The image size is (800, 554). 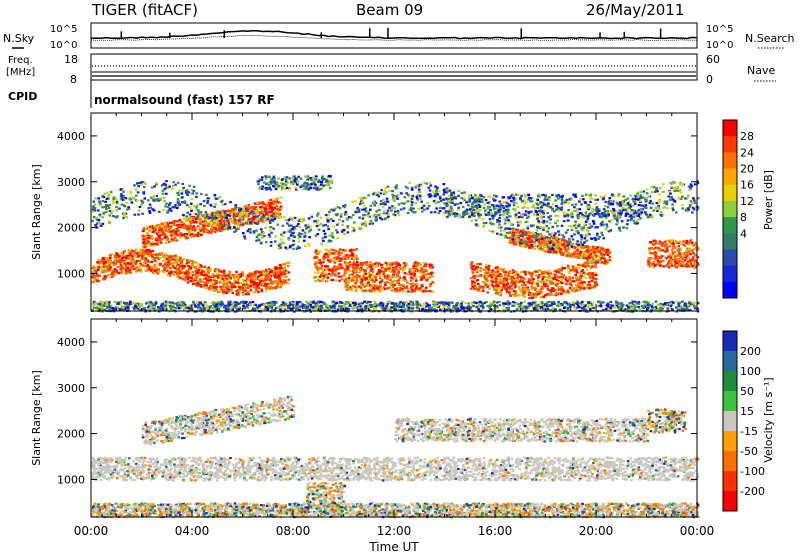 What do you see at coordinates (184, 100) in the screenshot?
I see `cpid-text: normalsound (fast) 157 RF` at bounding box center [184, 100].